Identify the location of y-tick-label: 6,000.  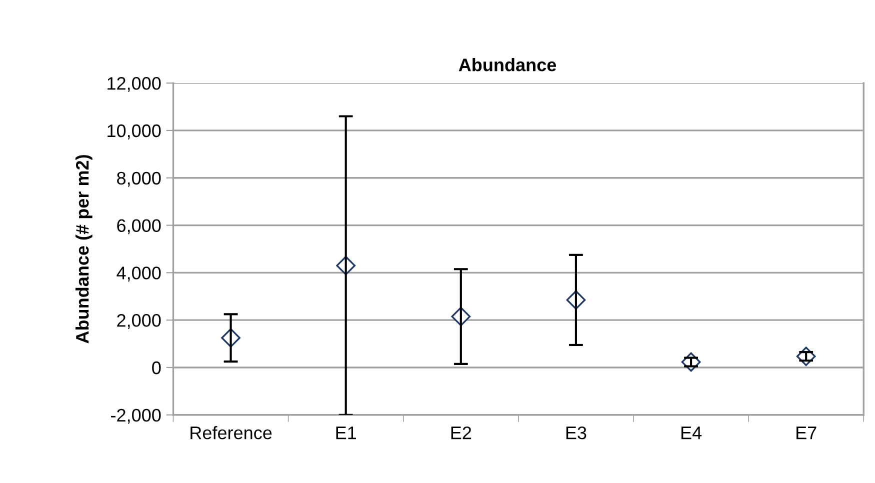
(139, 226).